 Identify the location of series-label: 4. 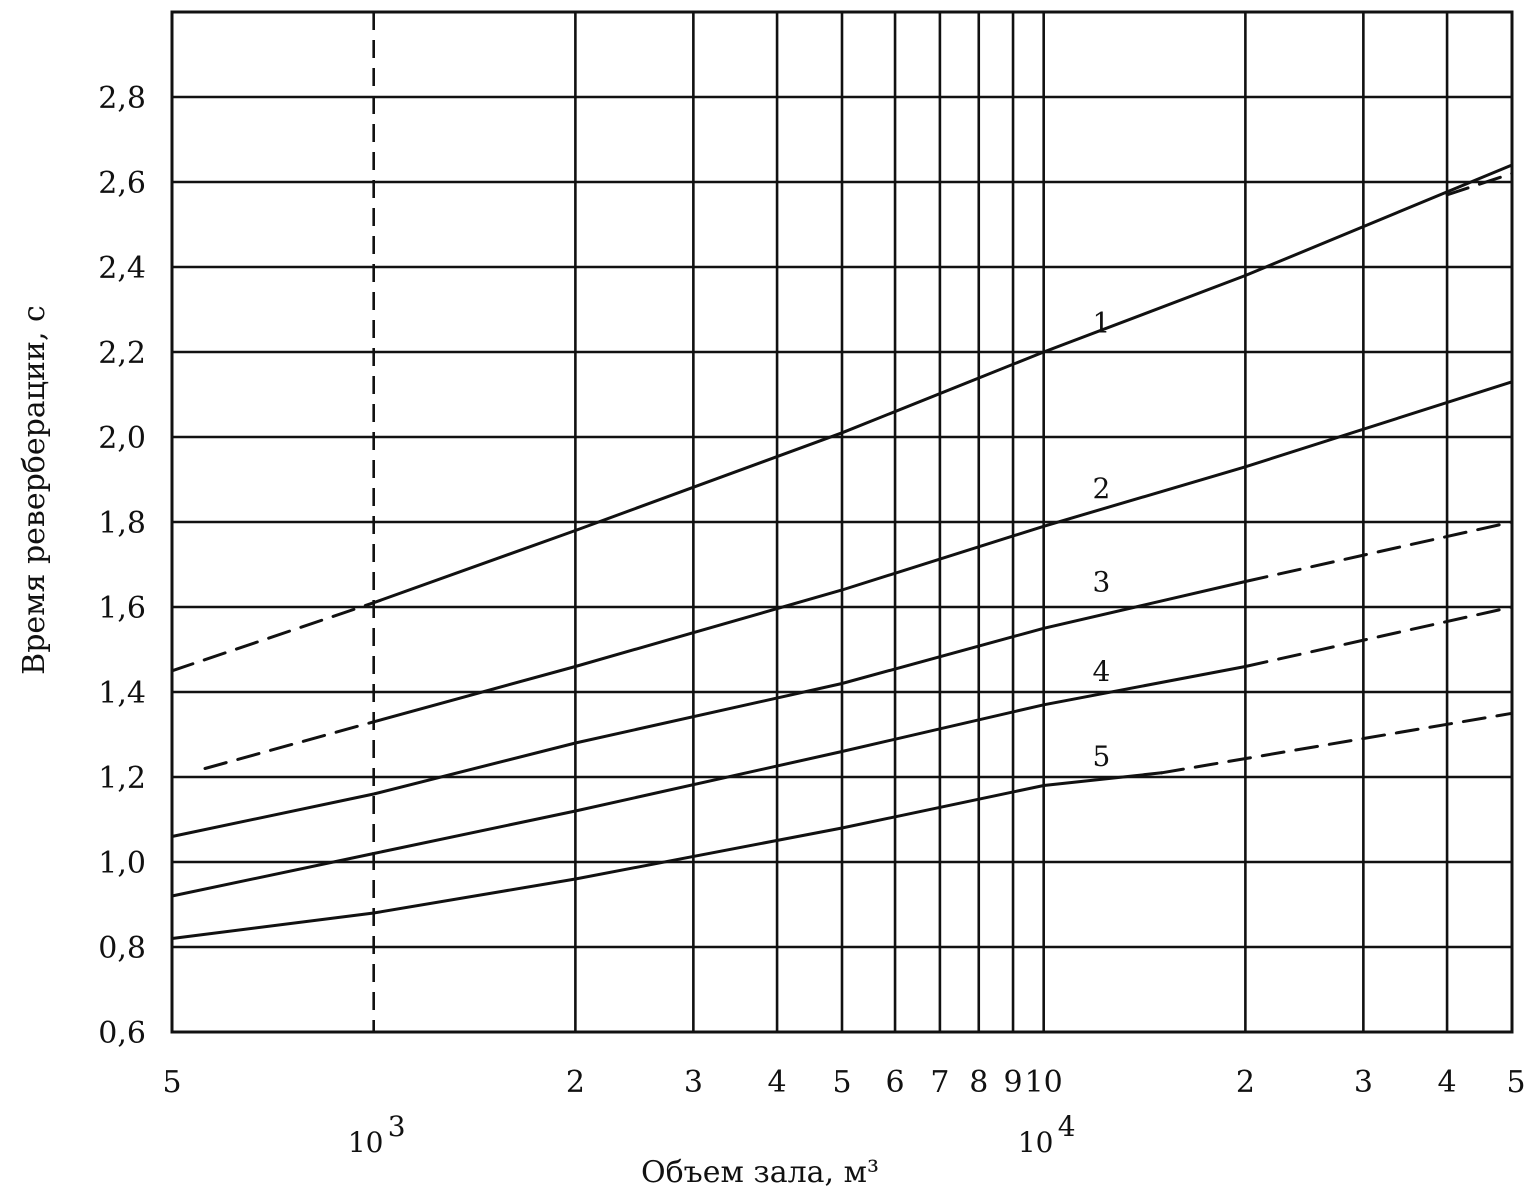
(1102, 671).